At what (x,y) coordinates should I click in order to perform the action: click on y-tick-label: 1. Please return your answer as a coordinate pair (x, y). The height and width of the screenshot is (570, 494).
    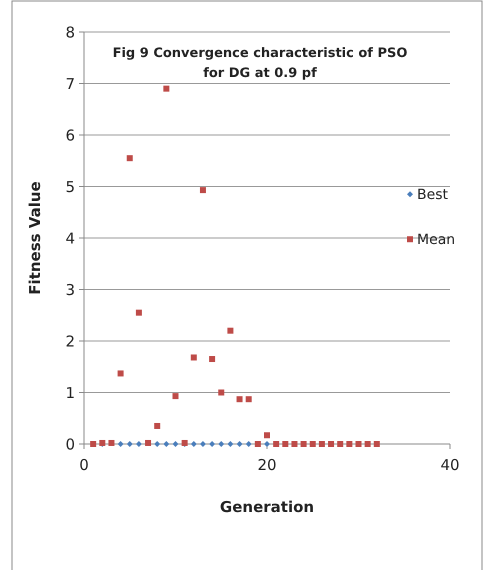
    Looking at the image, I should click on (70, 393).